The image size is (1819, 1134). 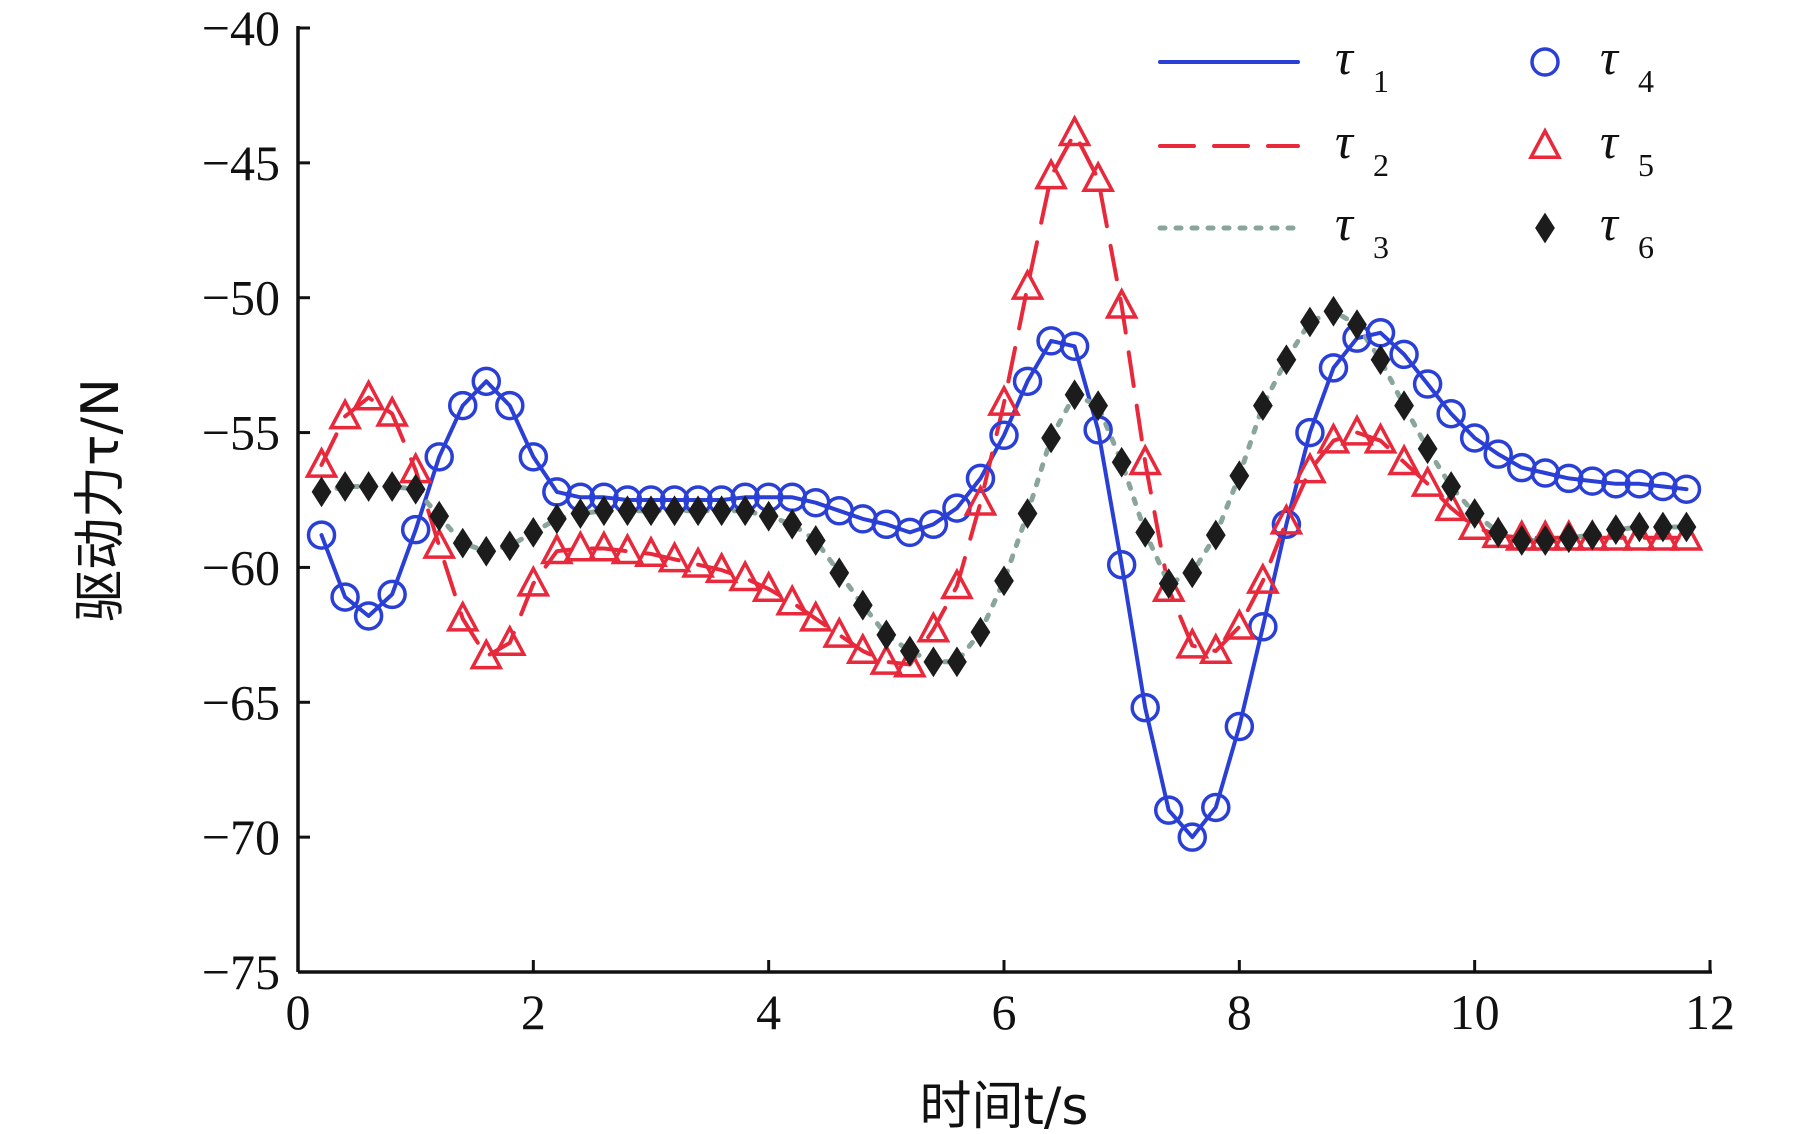 I want to click on x-tick-label: 12, so click(x=1710, y=1012).